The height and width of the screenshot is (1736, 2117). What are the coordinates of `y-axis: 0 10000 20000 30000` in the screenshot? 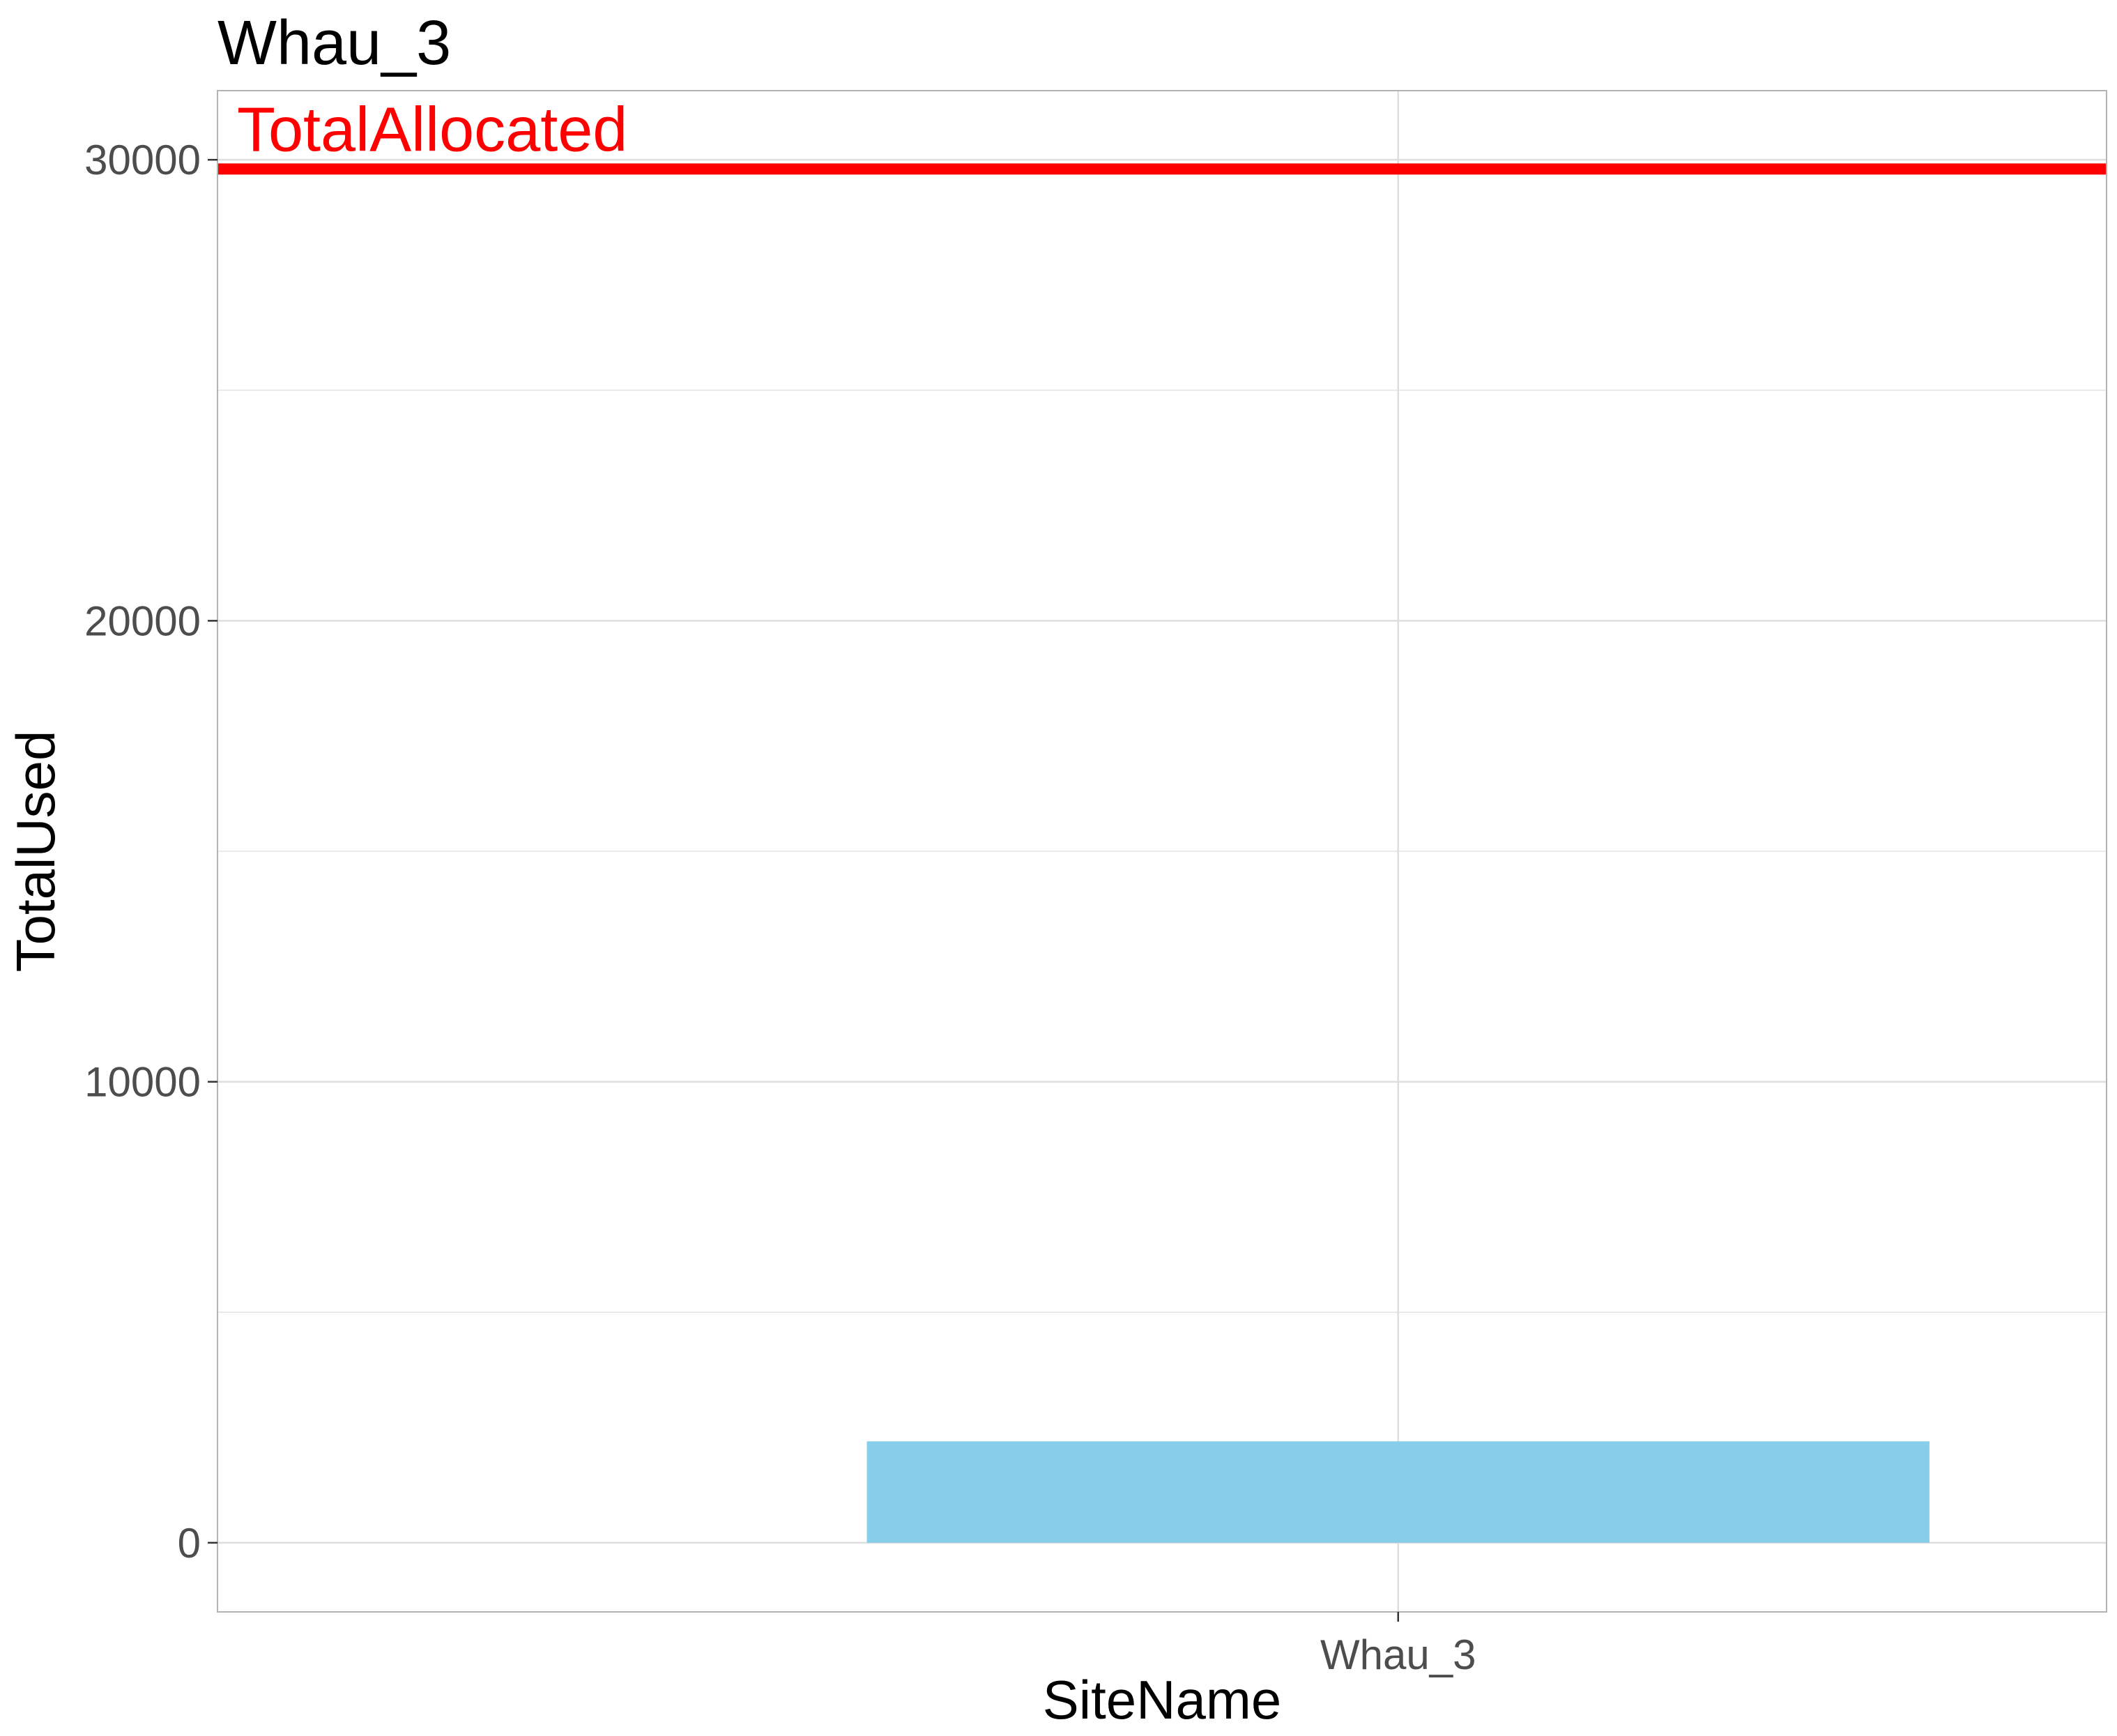 It's located at (150, 852).